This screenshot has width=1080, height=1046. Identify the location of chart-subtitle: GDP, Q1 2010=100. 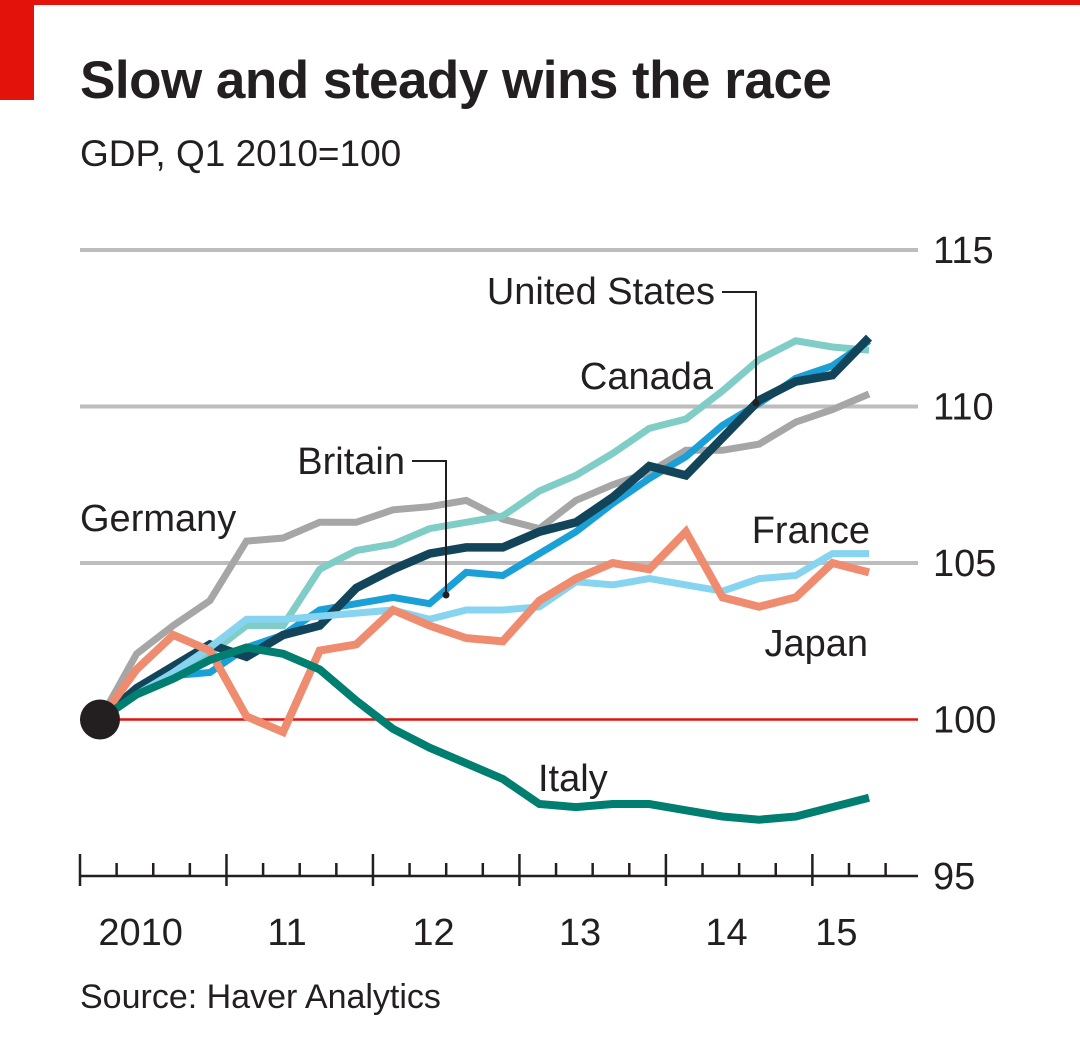
(241, 153).